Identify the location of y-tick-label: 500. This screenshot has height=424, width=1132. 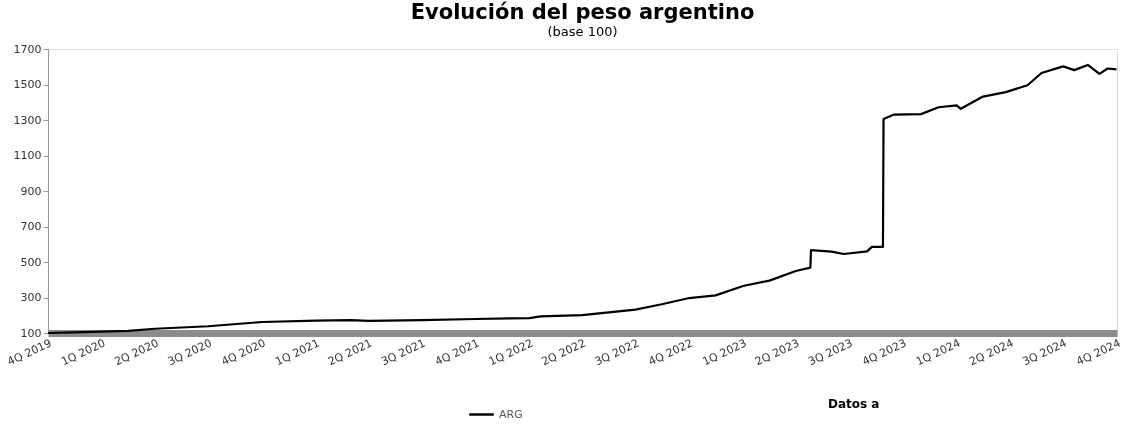
(31, 262).